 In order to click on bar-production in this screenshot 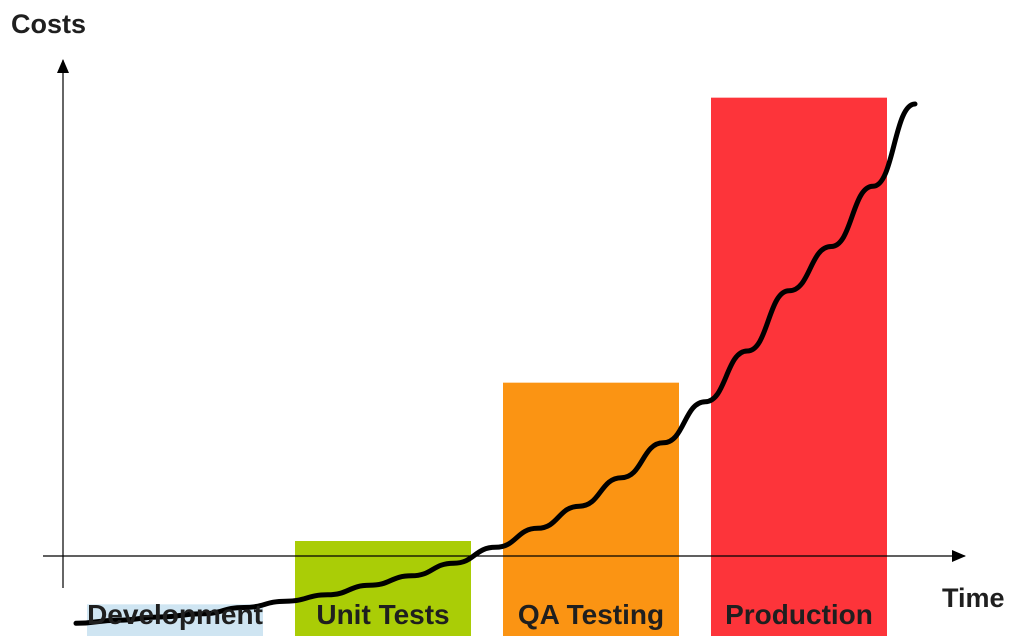, I will do `click(799, 366)`.